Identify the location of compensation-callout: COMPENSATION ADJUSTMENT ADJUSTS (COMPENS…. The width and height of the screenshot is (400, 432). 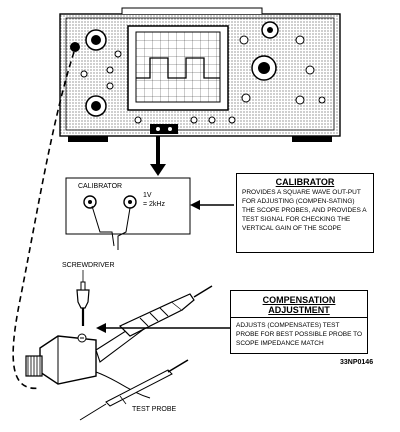
(299, 322).